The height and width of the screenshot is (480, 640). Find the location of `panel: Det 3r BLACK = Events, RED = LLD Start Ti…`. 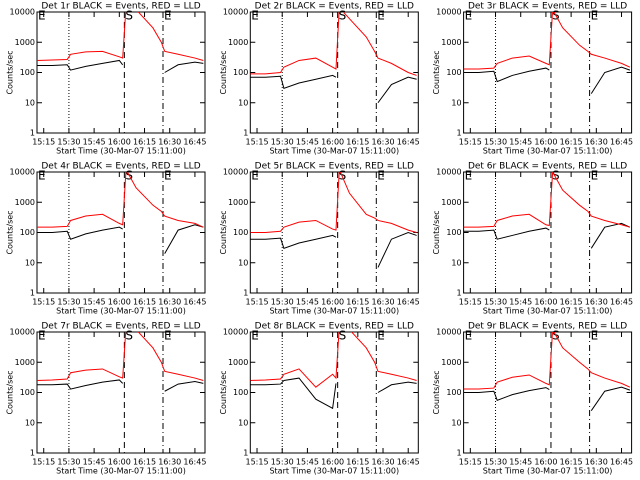

panel: Det 3r BLACK = Events, RED = LLD Start Ti… is located at coordinates (532, 79).